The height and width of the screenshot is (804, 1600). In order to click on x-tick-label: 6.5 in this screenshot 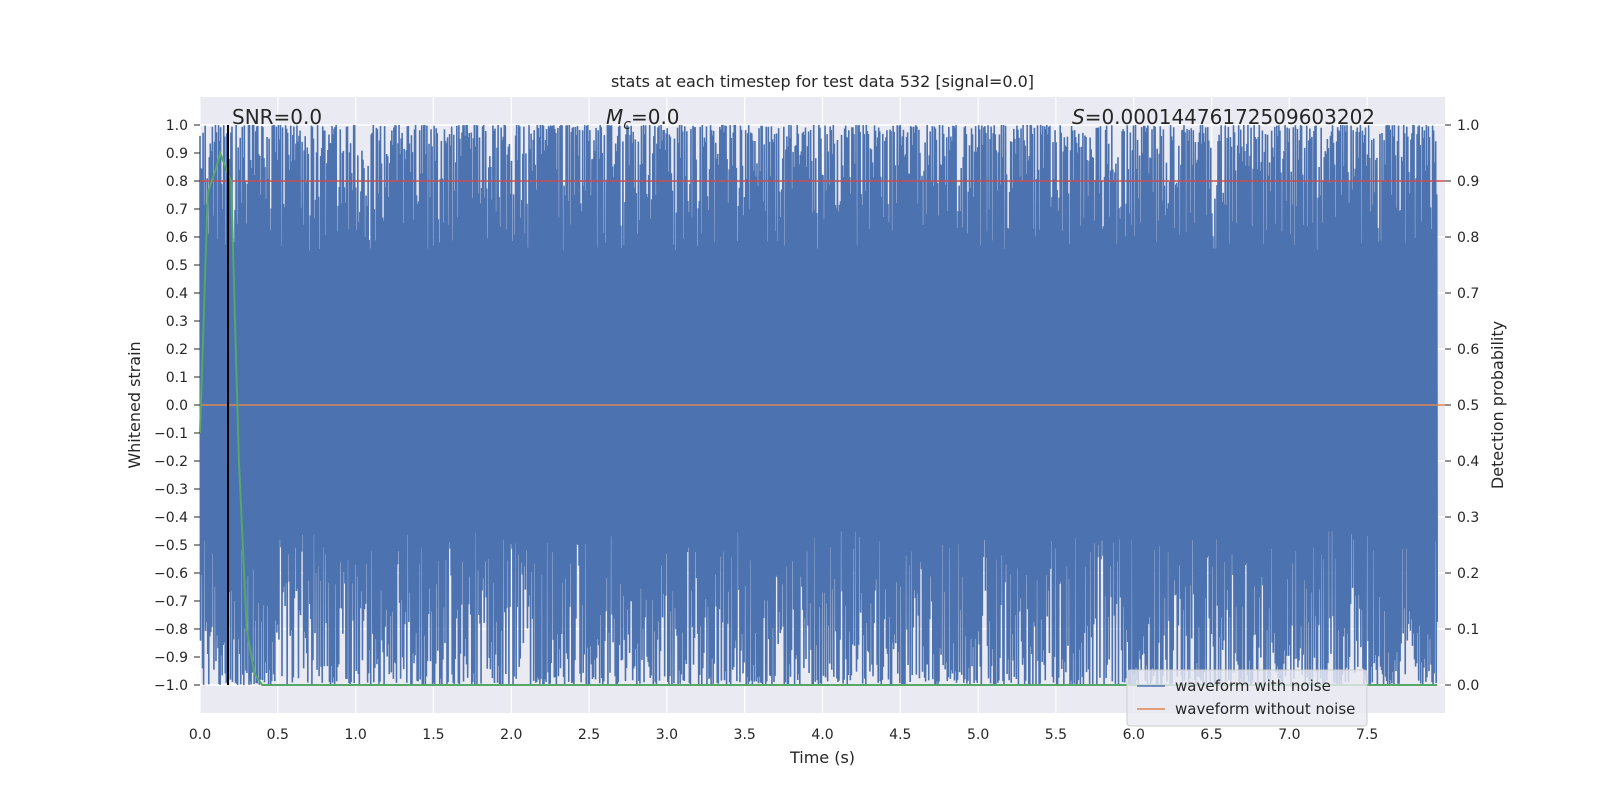, I will do `click(1211, 735)`.